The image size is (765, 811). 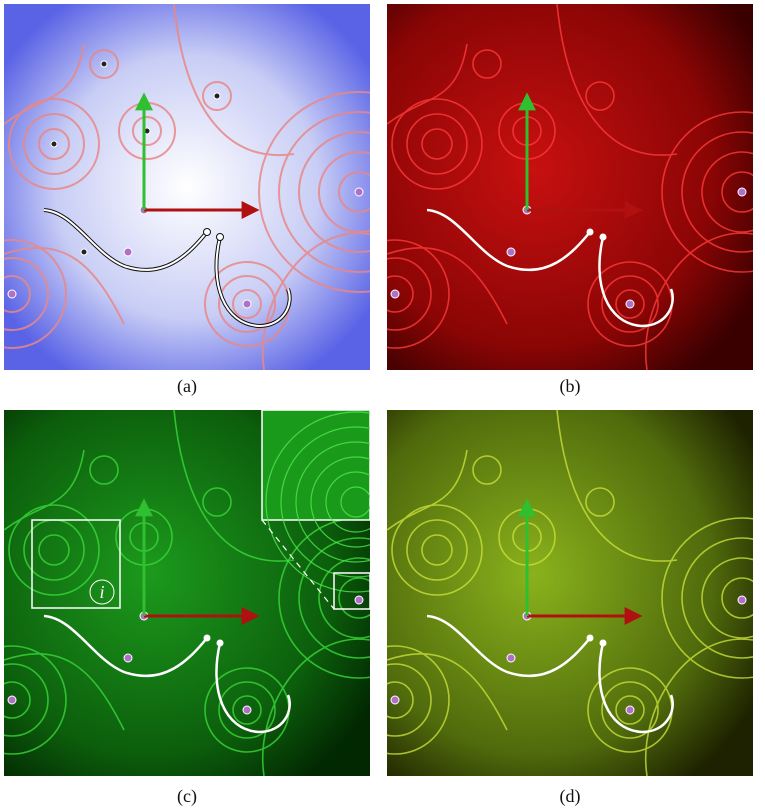 What do you see at coordinates (187, 796) in the screenshot?
I see `caption-c: (c)` at bounding box center [187, 796].